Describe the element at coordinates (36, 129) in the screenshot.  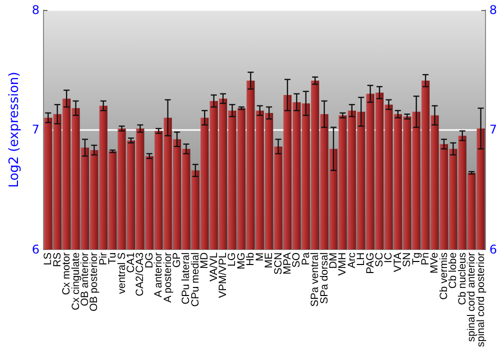
I see `y-tick-label: 7` at that location.